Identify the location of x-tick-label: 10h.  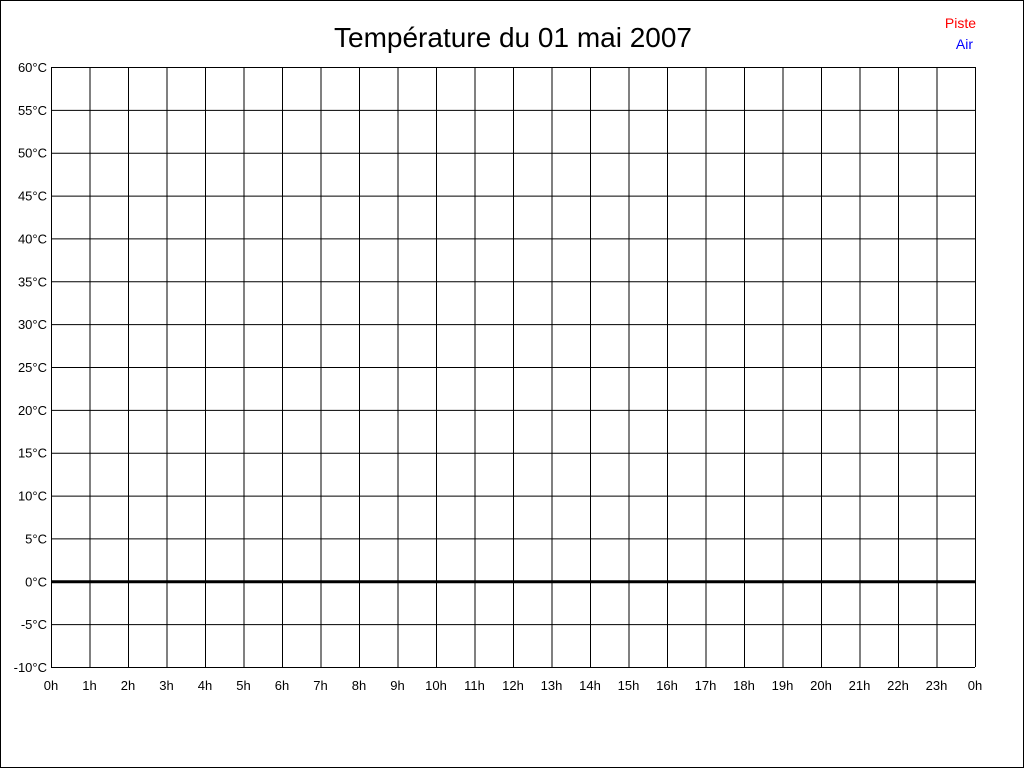
(436, 685).